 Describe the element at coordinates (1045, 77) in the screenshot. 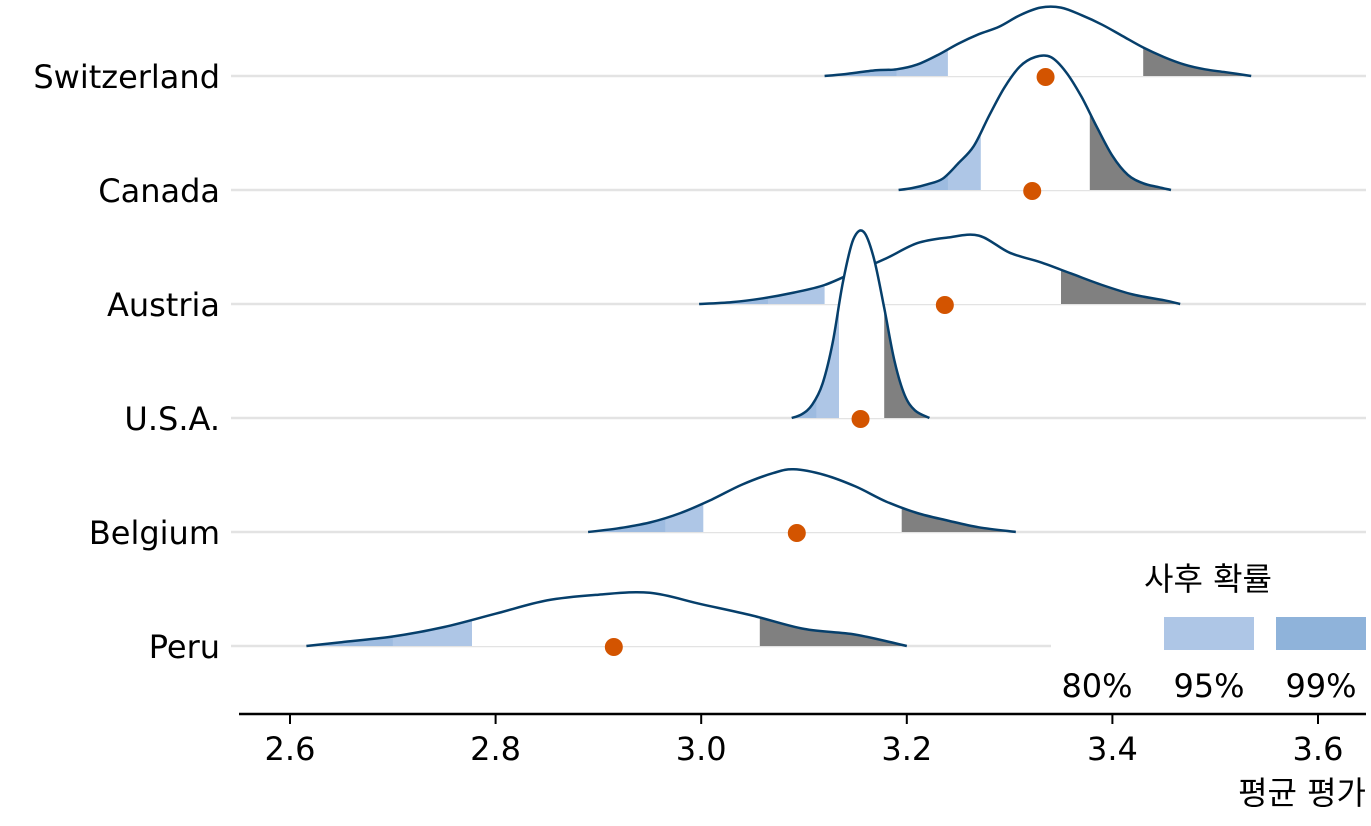

I see `mean-point-switzerland` at that location.